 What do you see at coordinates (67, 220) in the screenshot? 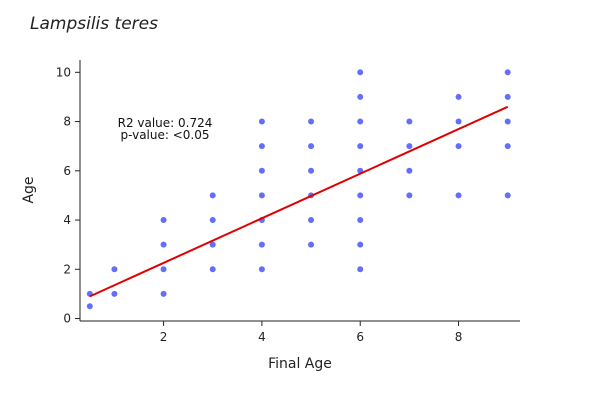
I see `y-tick-label: 4` at bounding box center [67, 220].